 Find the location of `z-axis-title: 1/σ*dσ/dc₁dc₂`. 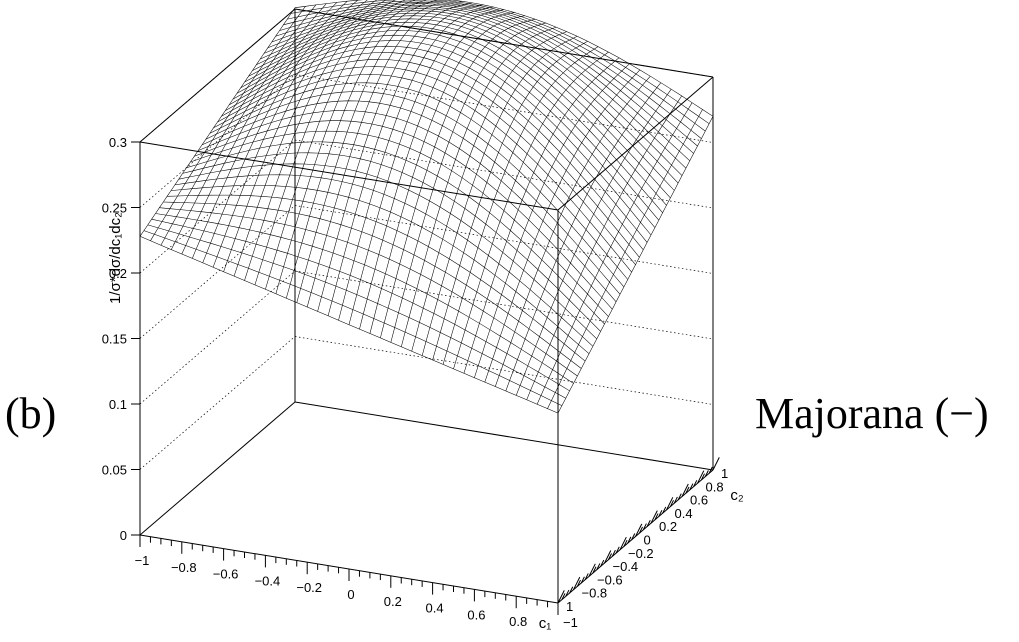

z-axis-title: 1/σ*dσ/dc₁dc₂ is located at coordinates (115, 258).